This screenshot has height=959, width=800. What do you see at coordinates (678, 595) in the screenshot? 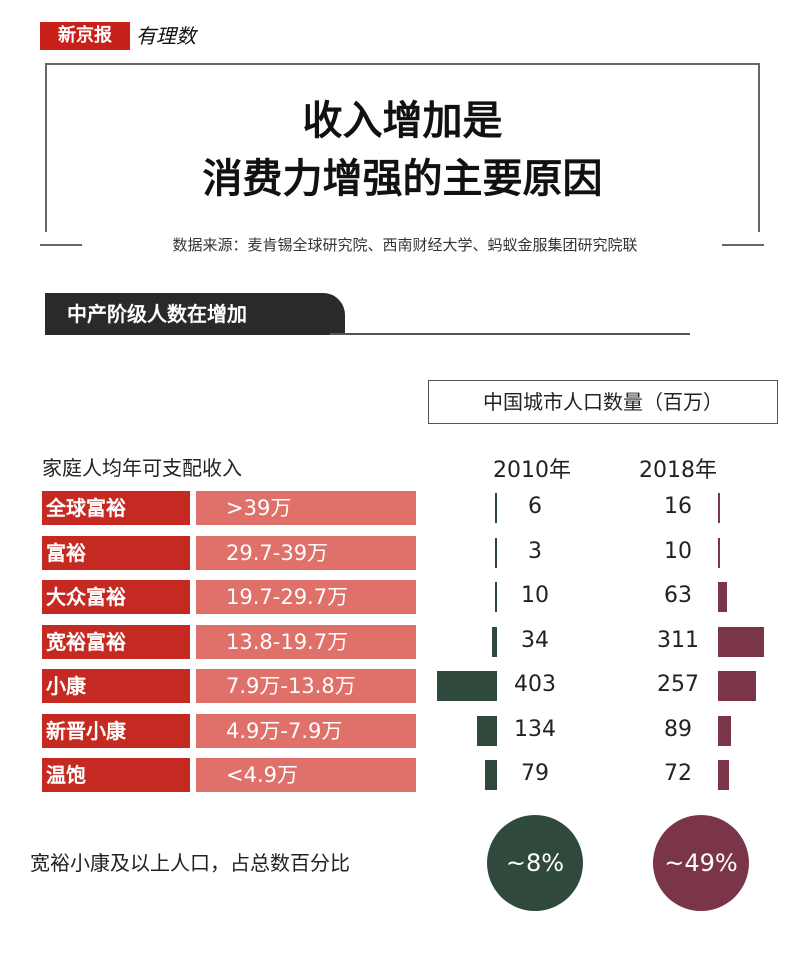
I see `value-2018: 63` at bounding box center [678, 595].